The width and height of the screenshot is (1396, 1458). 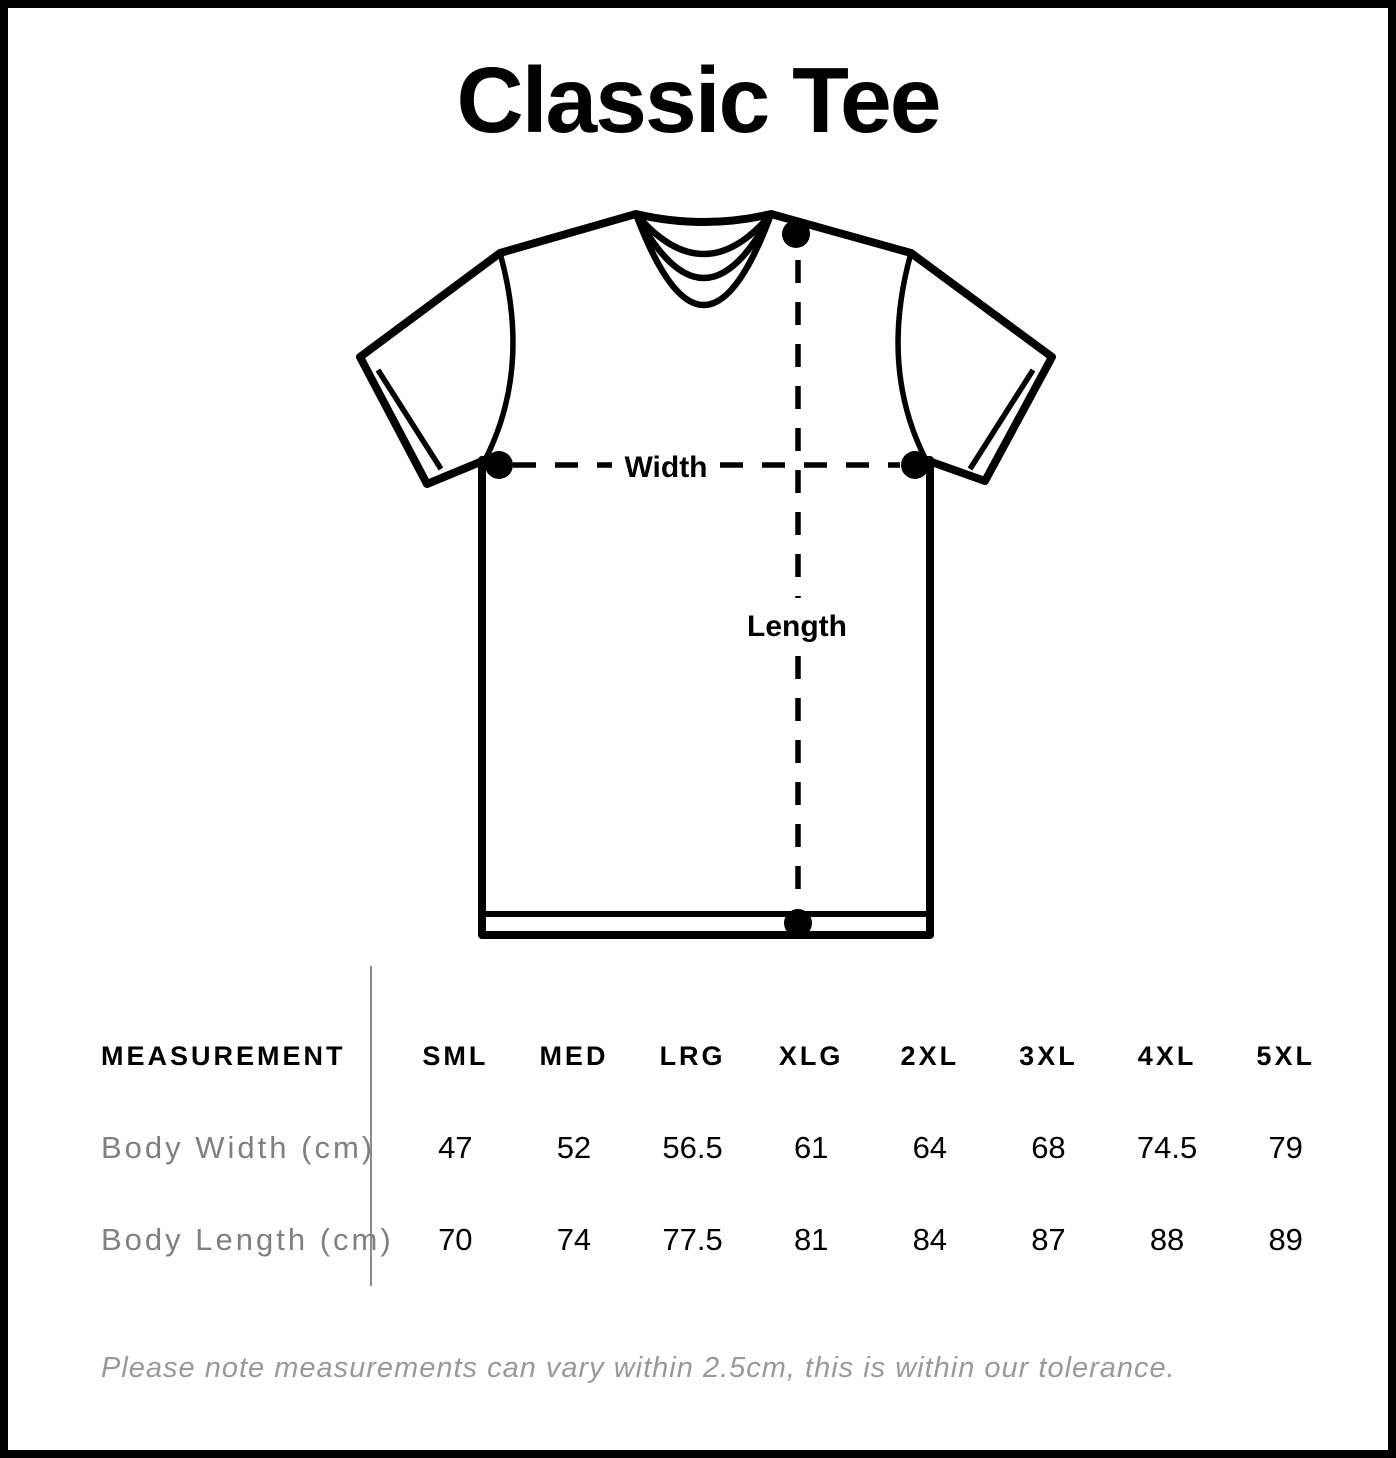 I want to click on cuff-line-right, so click(x=1001, y=419).